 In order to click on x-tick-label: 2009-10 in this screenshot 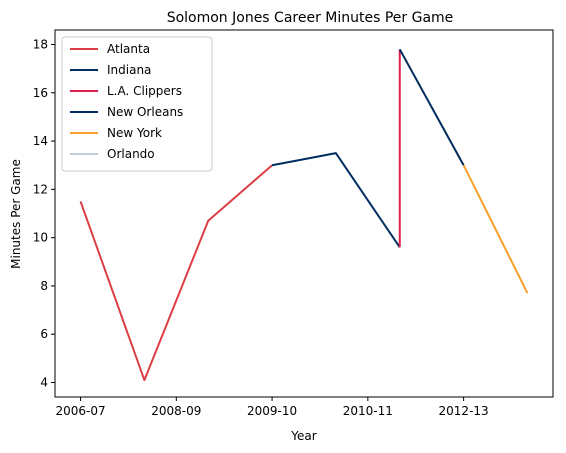, I will do `click(272, 411)`.